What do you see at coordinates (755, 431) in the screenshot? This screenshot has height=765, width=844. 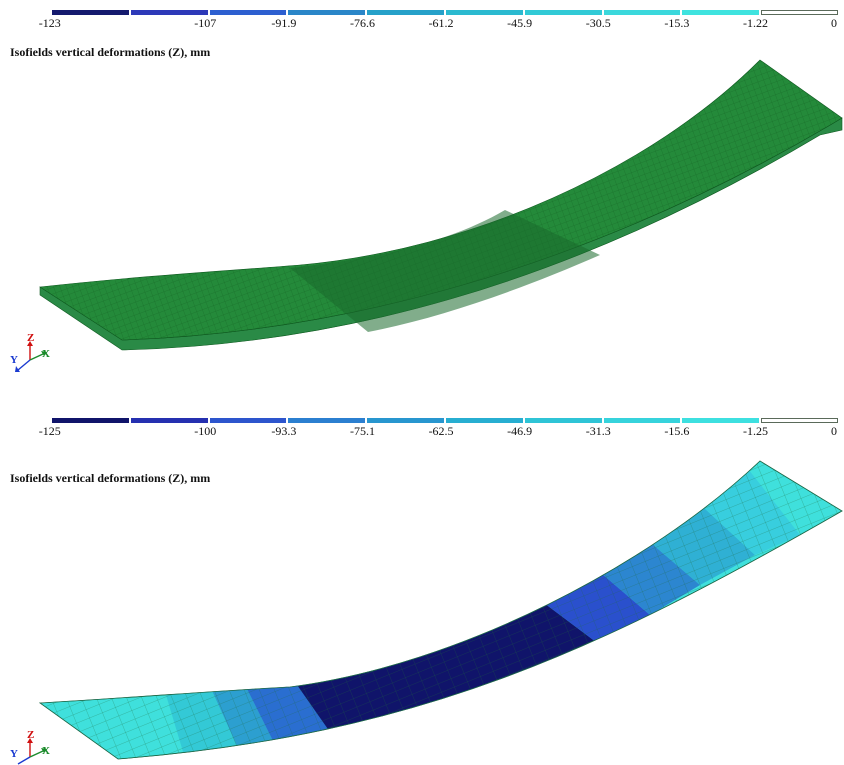 I see `legend-tick-label: -1.25` at bounding box center [755, 431].